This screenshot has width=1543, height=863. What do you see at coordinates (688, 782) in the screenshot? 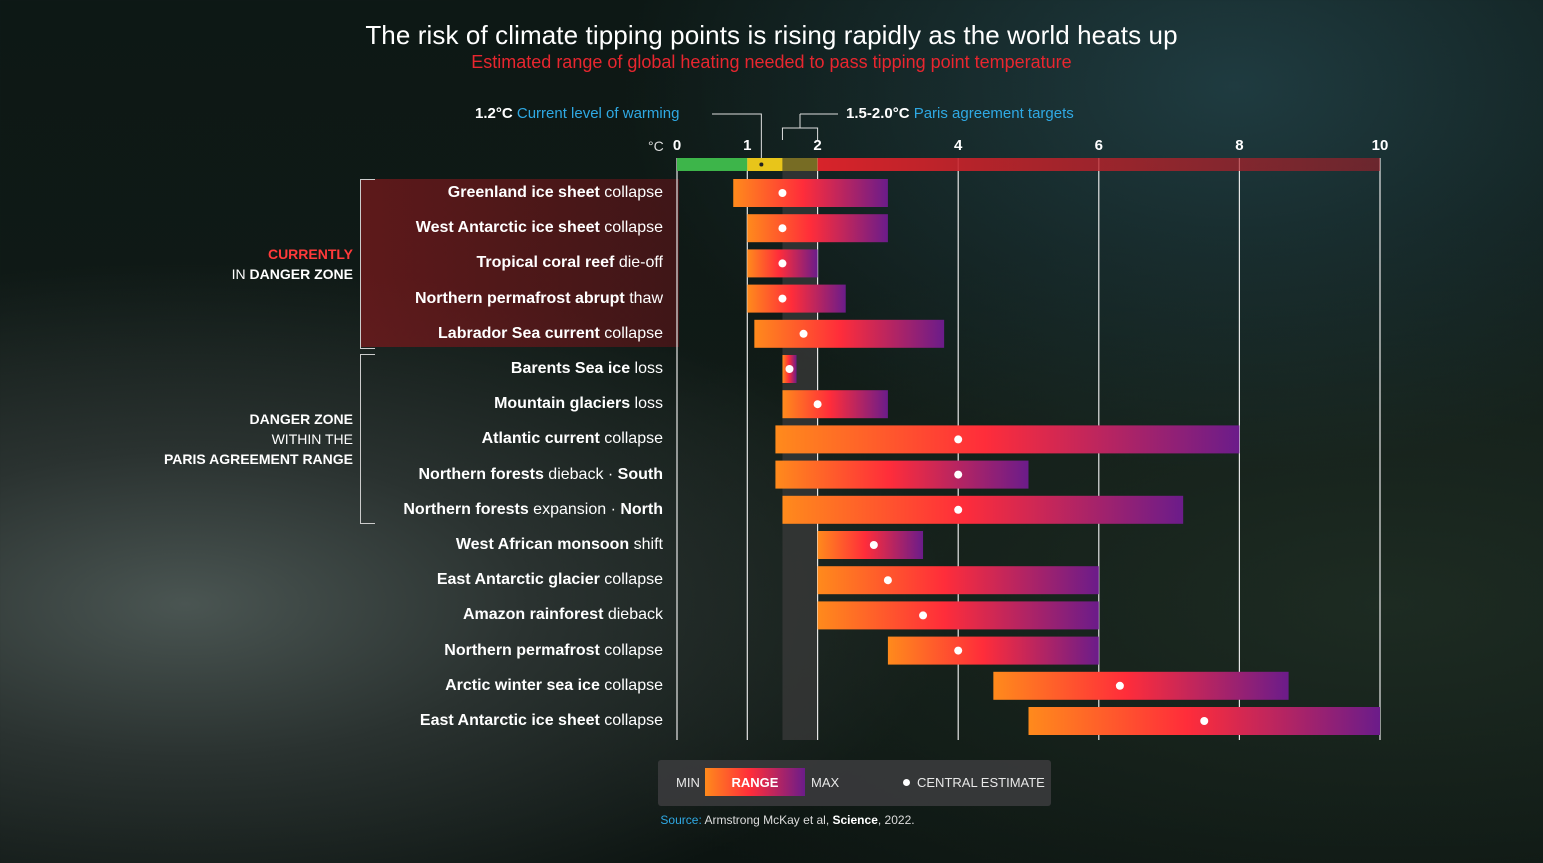
I see `legend-min: MIN` at bounding box center [688, 782].